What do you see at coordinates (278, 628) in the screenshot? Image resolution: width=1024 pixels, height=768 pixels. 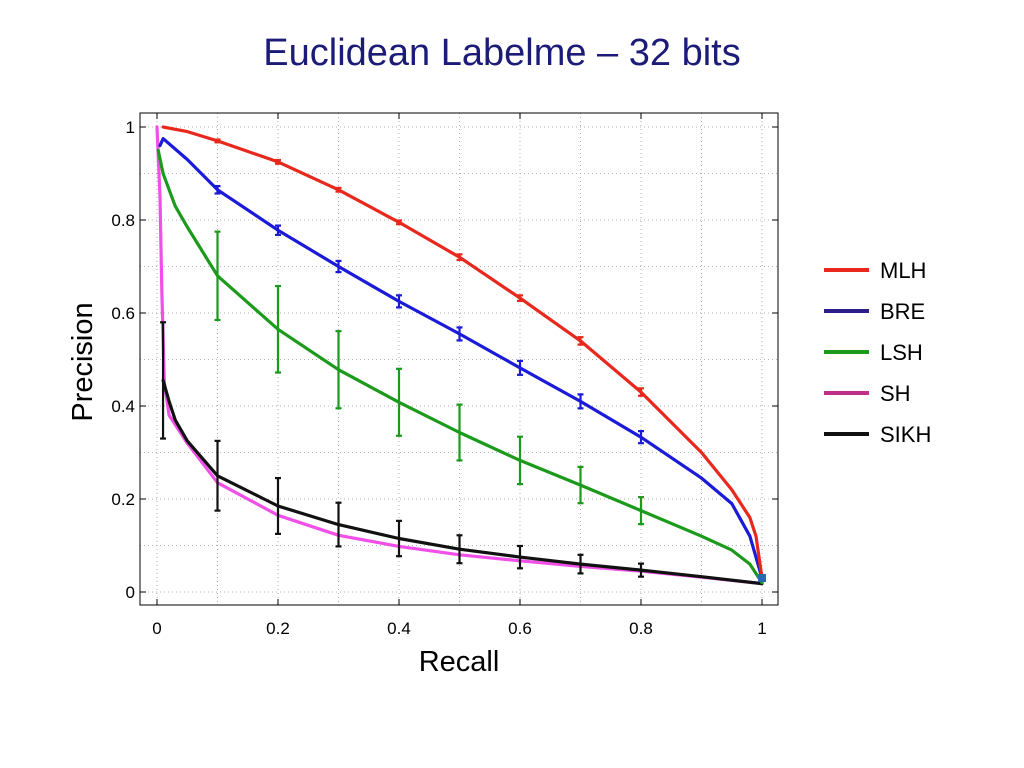 I see `x-tick-label: 0.2` at bounding box center [278, 628].